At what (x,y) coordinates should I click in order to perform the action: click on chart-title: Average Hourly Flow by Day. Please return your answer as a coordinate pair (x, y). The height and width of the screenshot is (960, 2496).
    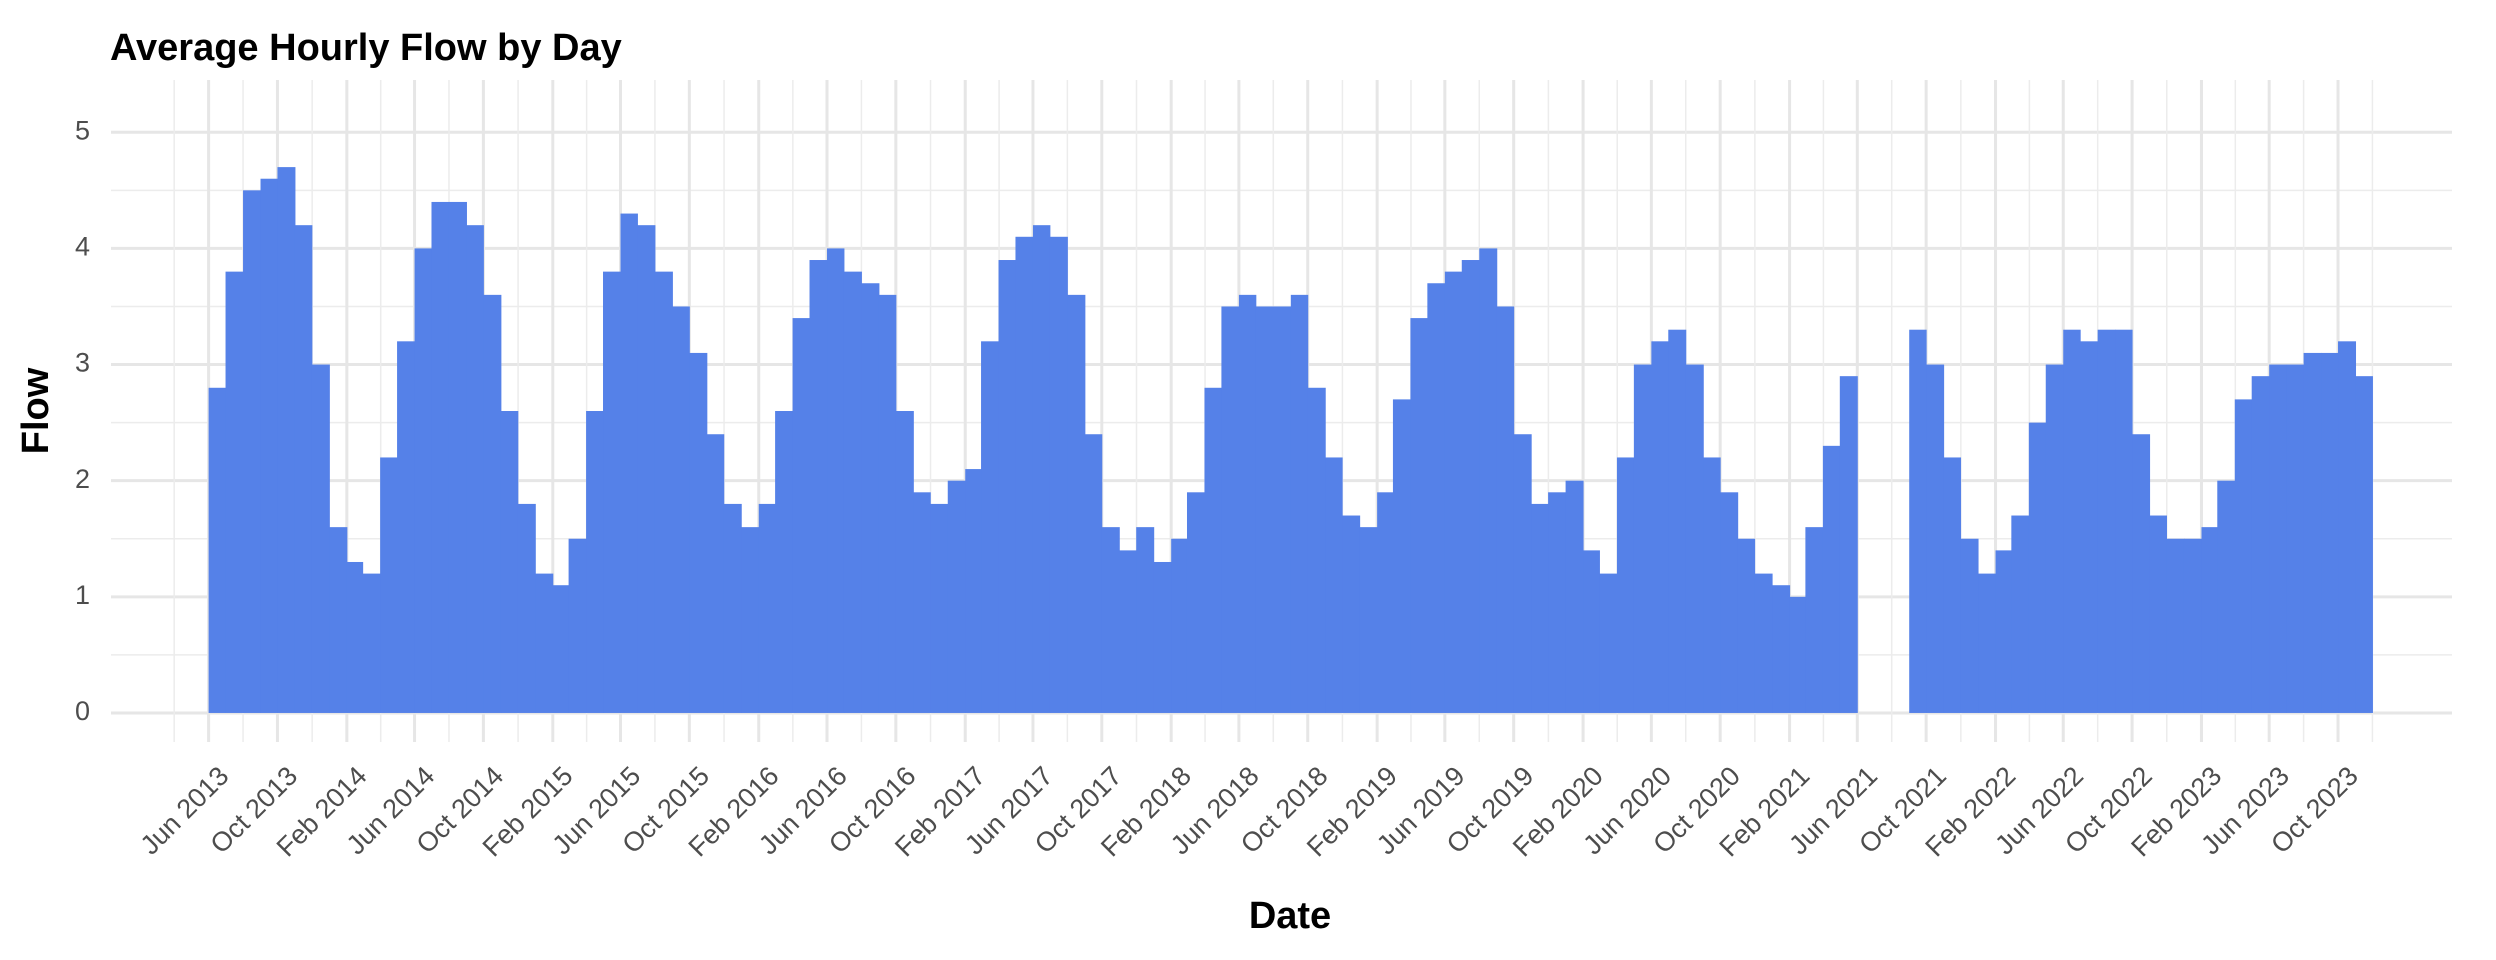
    Looking at the image, I should click on (366, 48).